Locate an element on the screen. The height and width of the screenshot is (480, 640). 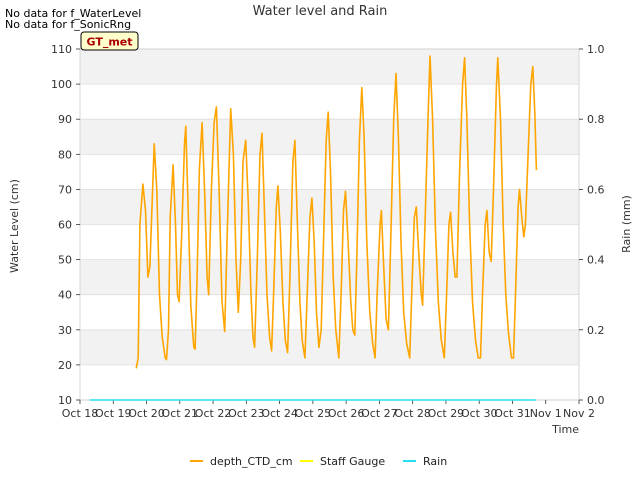
x-tick-label: Oct 25 is located at coordinates (313, 413).